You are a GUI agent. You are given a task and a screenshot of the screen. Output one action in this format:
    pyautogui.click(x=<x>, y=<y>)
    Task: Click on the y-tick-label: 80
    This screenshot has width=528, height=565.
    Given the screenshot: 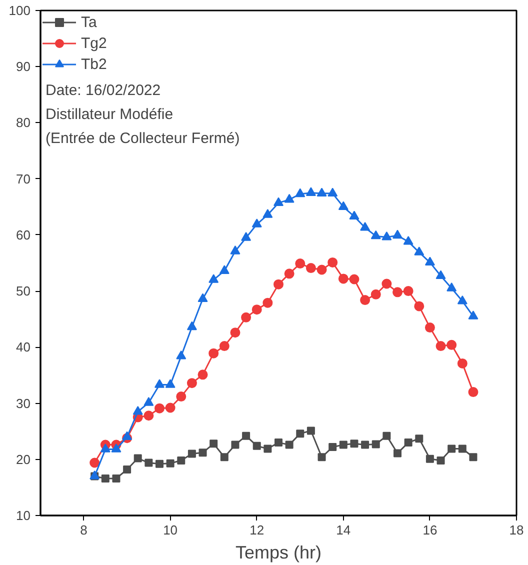 What is the action you would take?
    pyautogui.click(x=23, y=122)
    